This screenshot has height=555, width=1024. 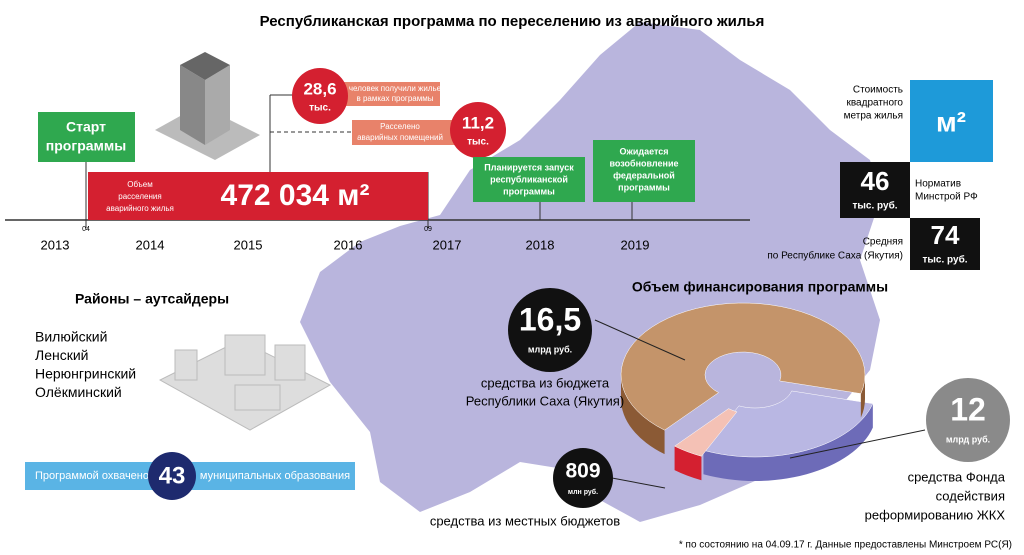 What do you see at coordinates (447, 244) in the screenshot?
I see `year-label: 2017` at bounding box center [447, 244].